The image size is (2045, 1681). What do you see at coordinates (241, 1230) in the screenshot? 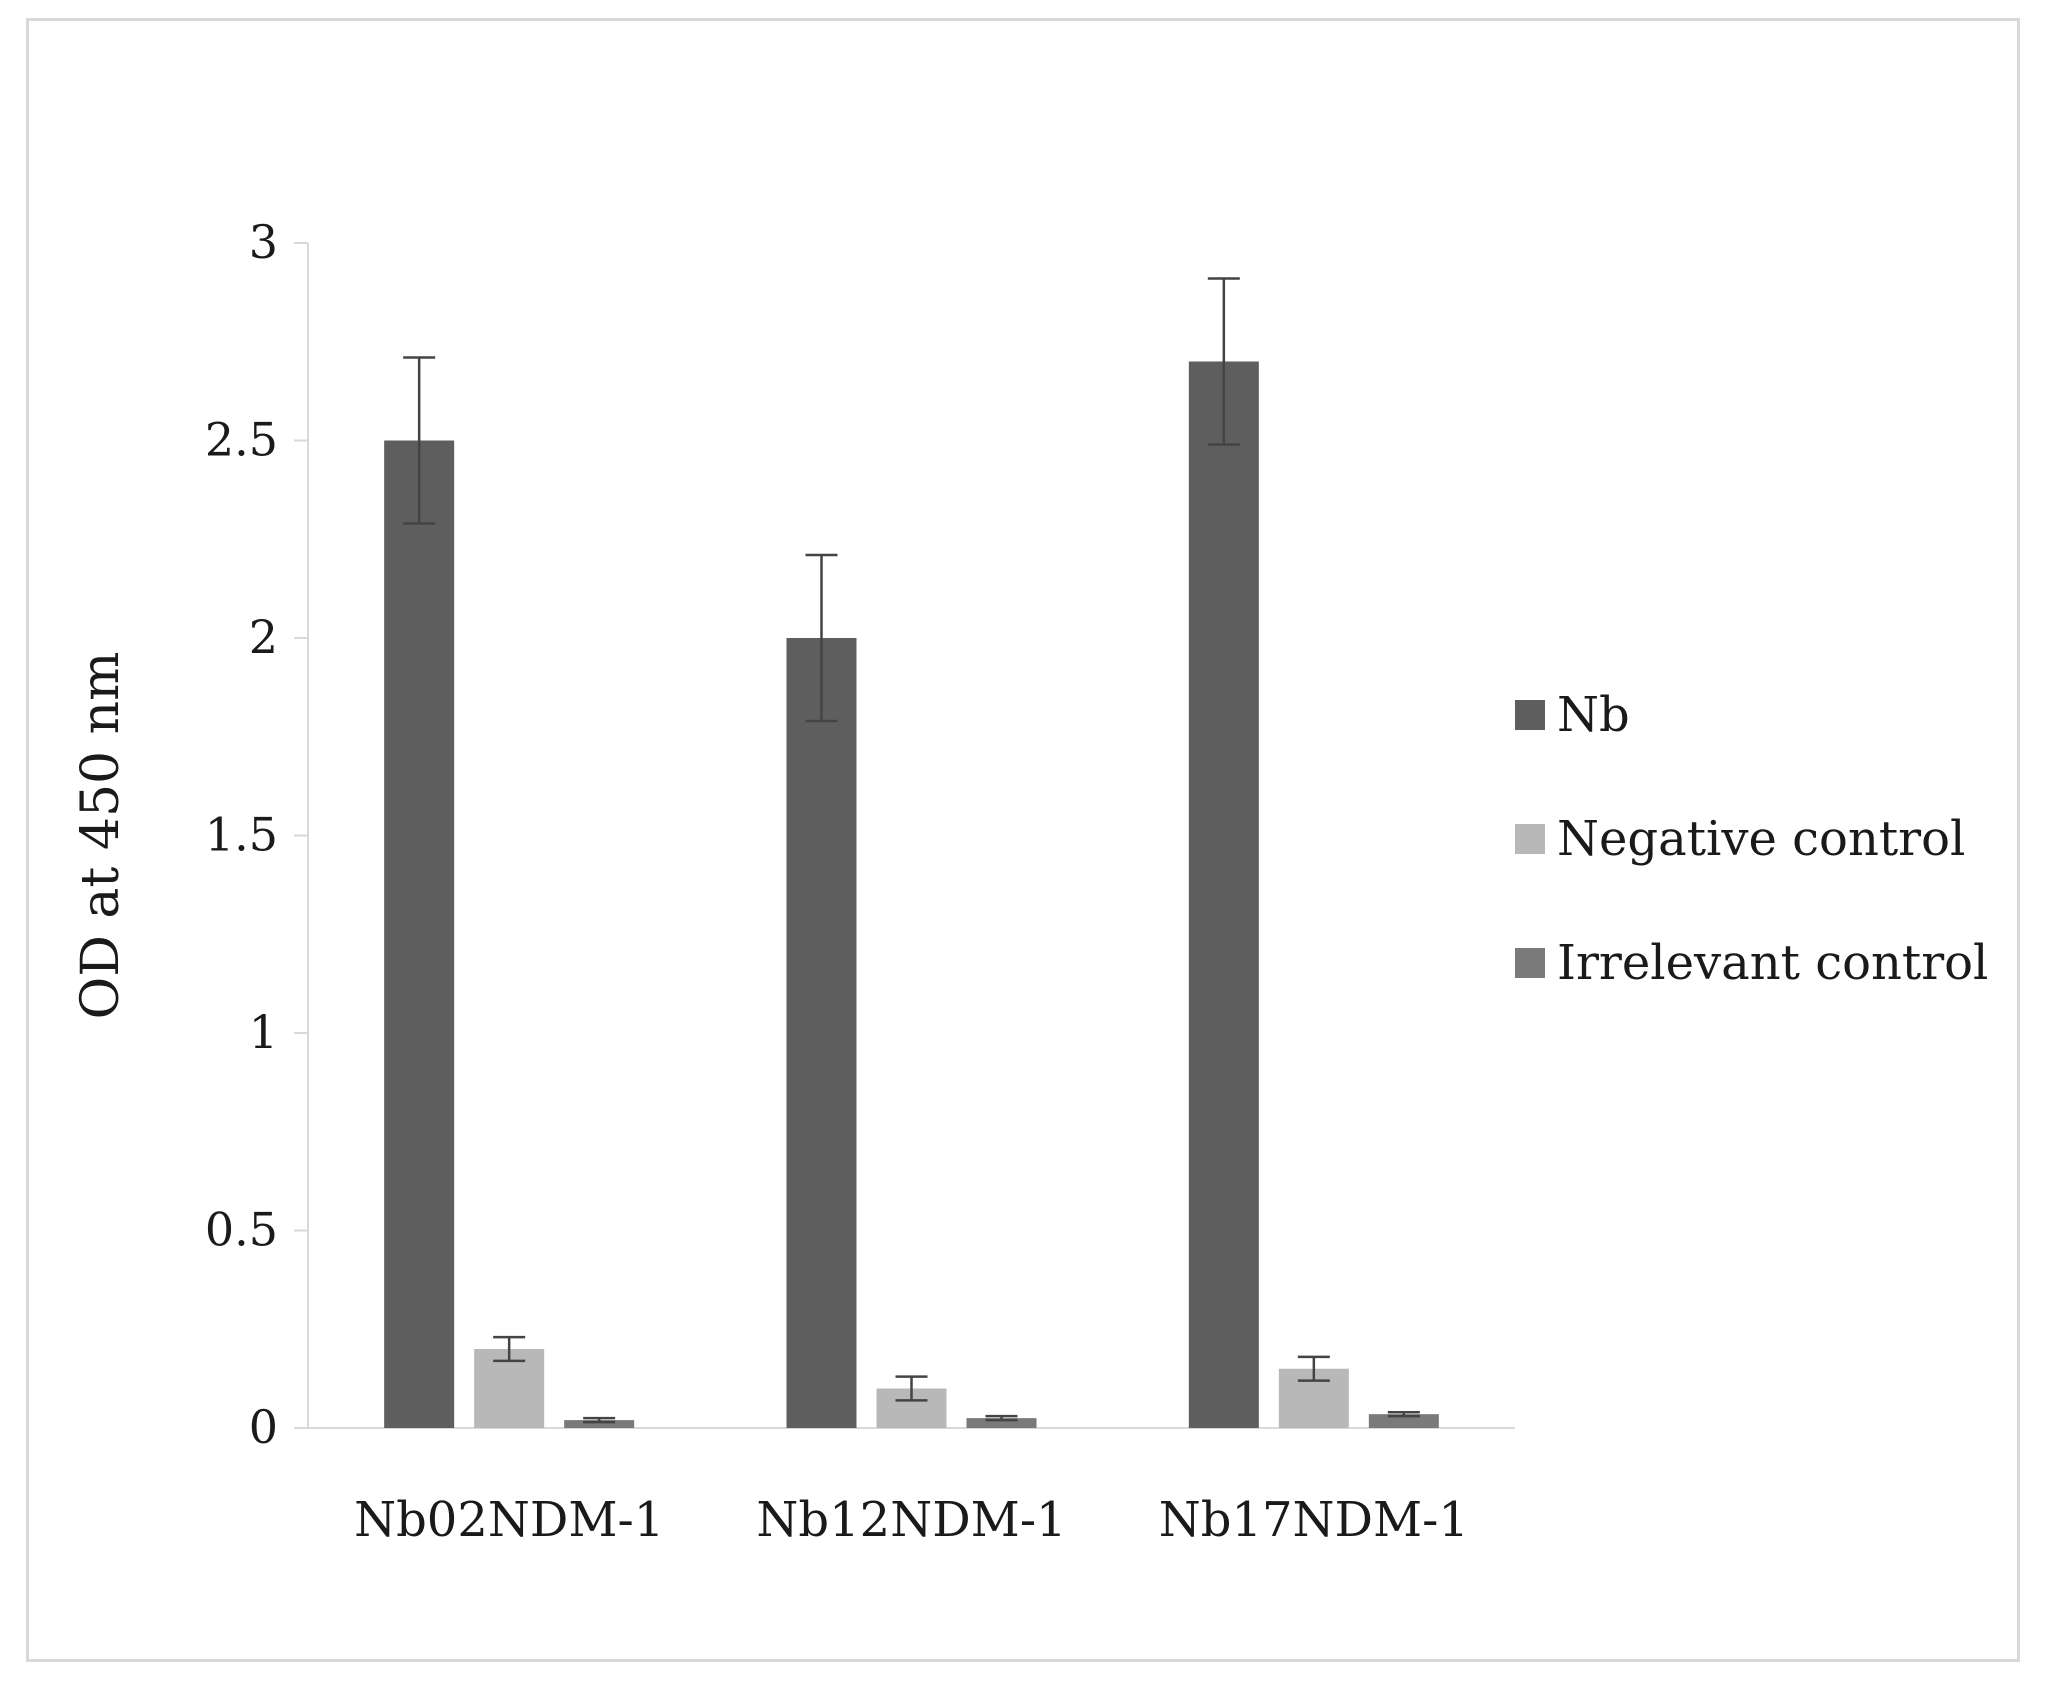
I see `y-tick-label: 0.5` at bounding box center [241, 1230].